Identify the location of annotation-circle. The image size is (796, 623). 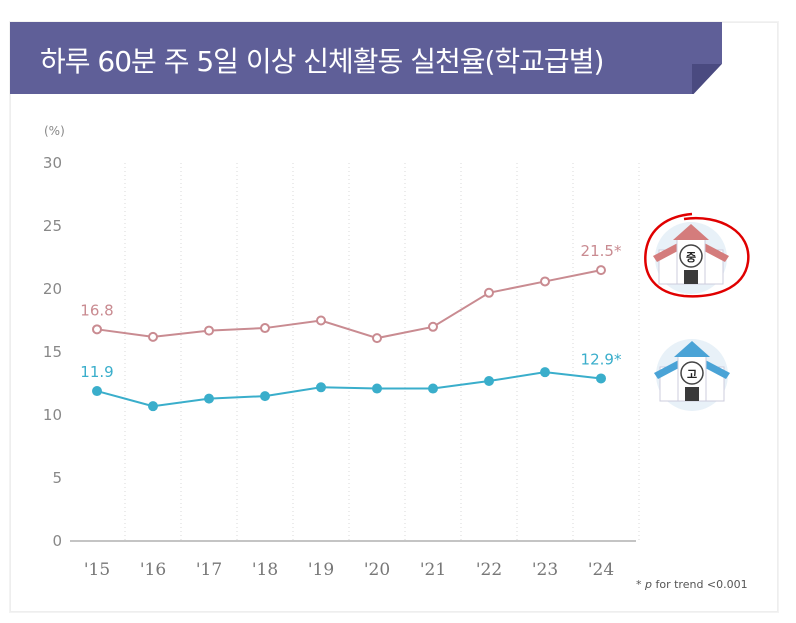
(697, 255).